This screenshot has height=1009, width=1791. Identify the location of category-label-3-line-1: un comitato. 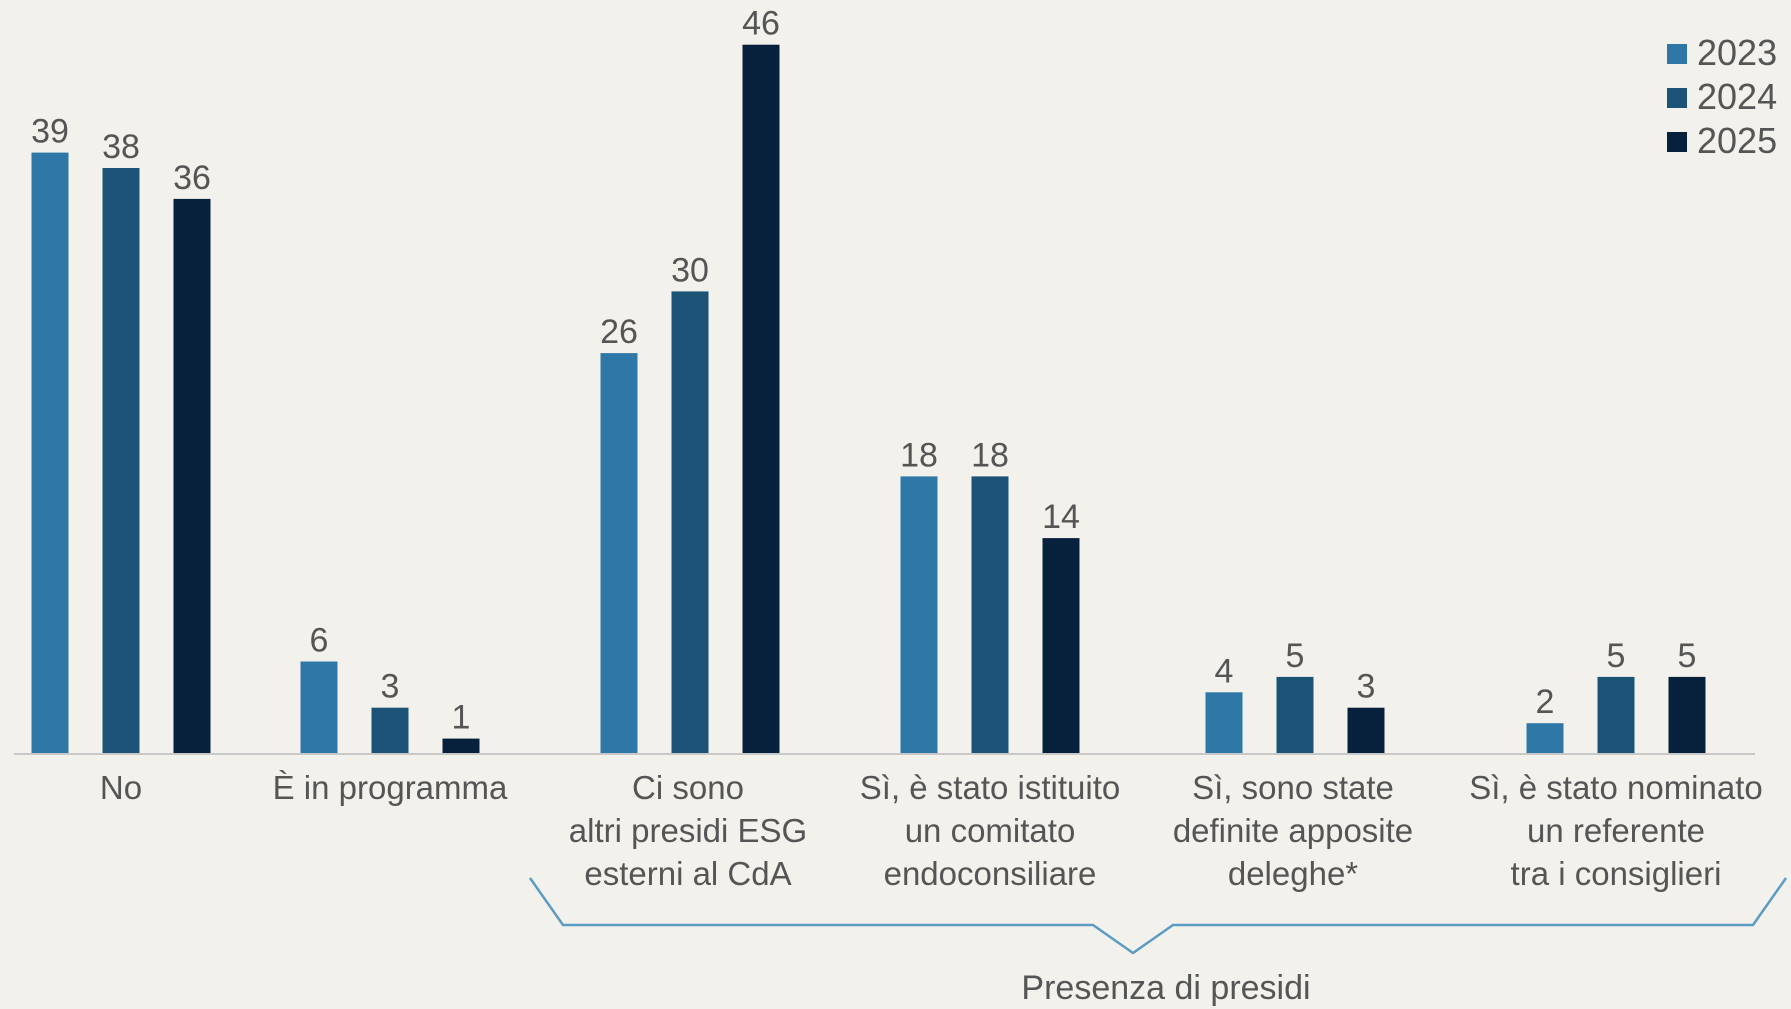
(990, 830).